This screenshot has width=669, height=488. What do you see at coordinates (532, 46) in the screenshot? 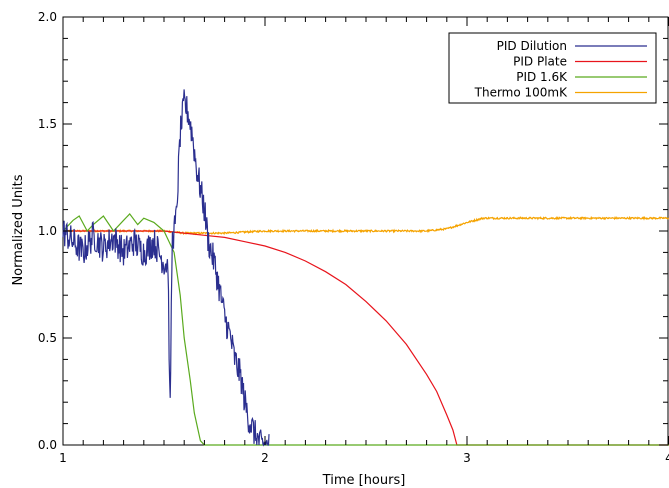
I see `legend-label: PID Dilution` at bounding box center [532, 46].